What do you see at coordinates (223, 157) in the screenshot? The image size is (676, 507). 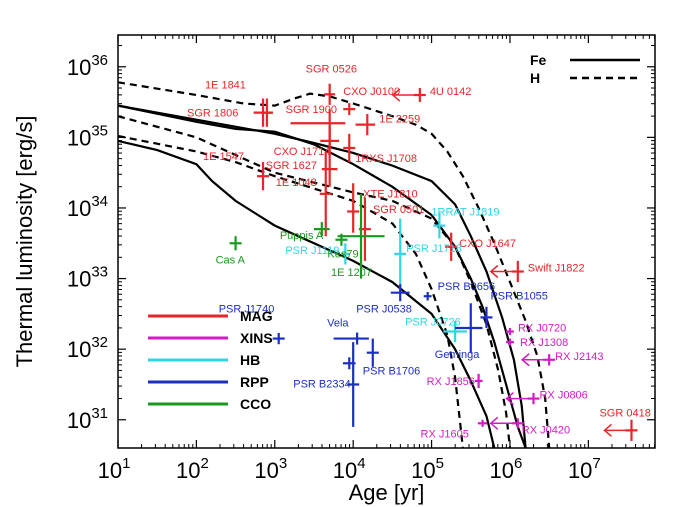 I see `source-label: 1E 1547` at bounding box center [223, 157].